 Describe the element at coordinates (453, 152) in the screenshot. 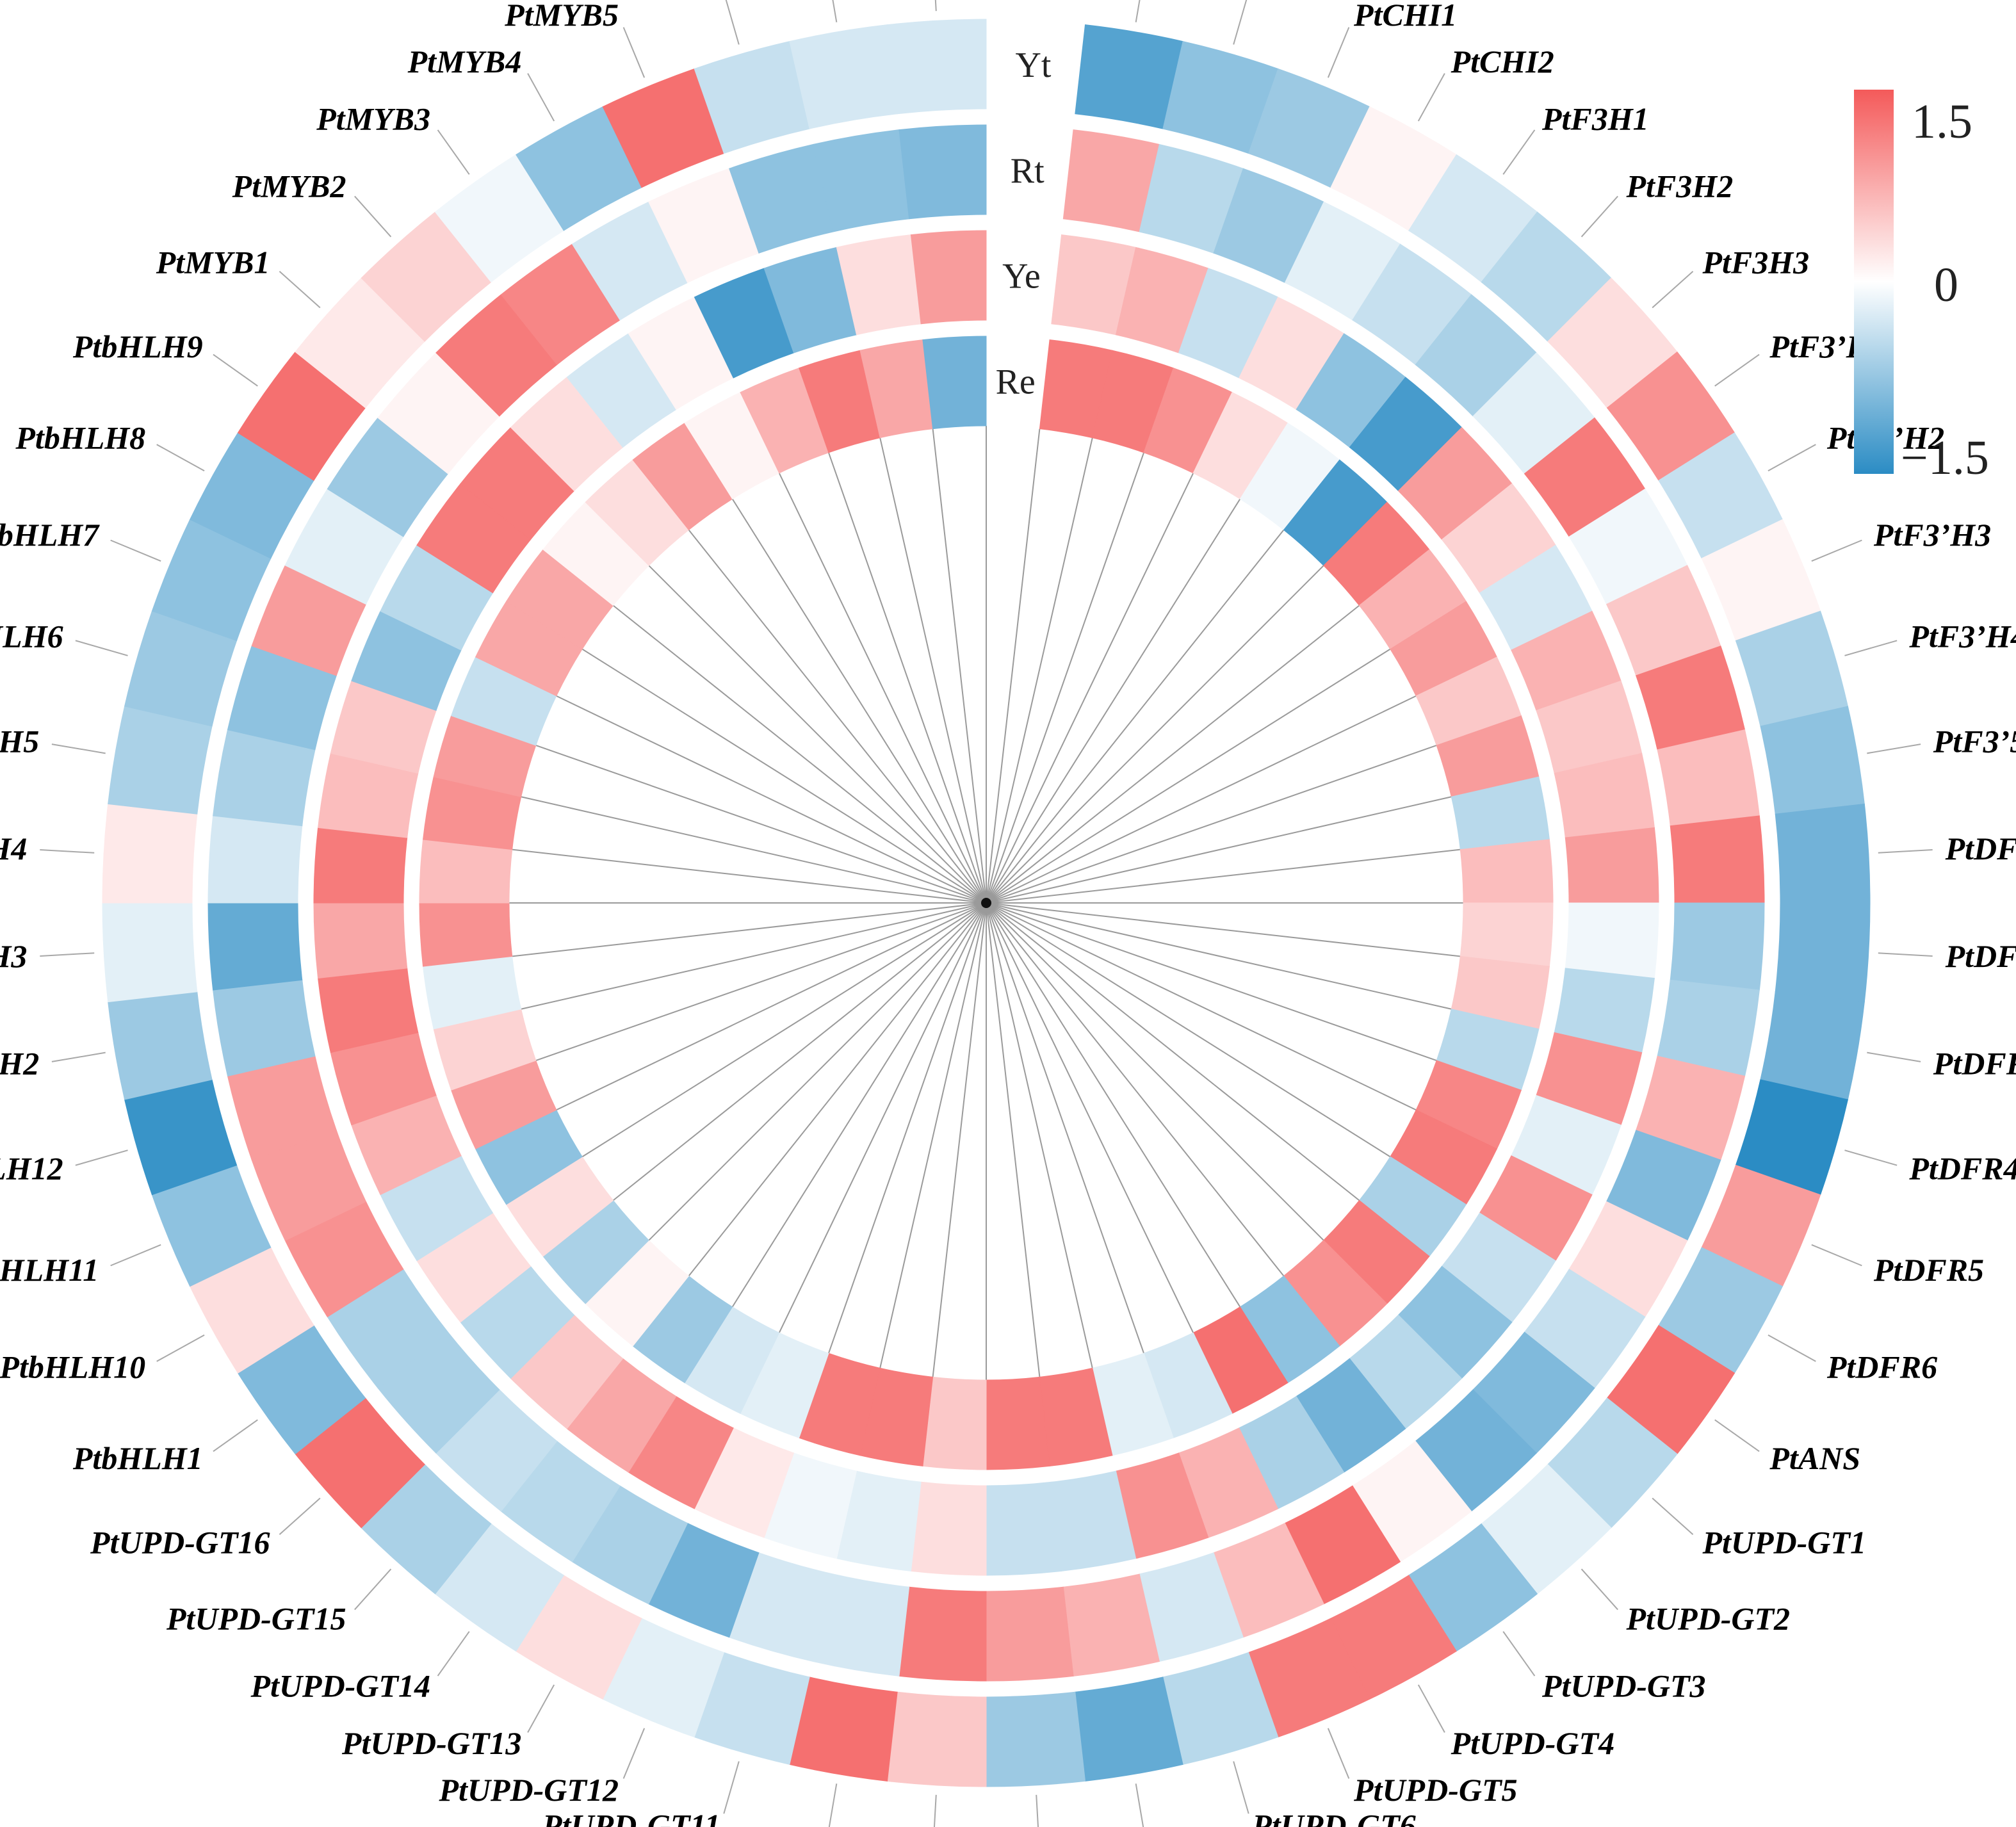

I see `leader-line-ptmyb3` at that location.